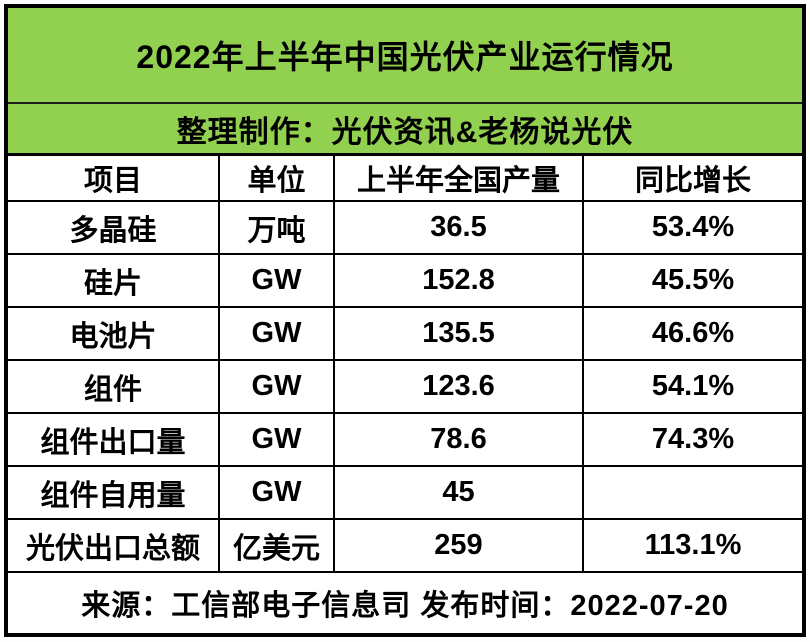 The image size is (810, 642). Describe the element at coordinates (459, 227) in the screenshot. I see `output-cell: 36.5` at that location.